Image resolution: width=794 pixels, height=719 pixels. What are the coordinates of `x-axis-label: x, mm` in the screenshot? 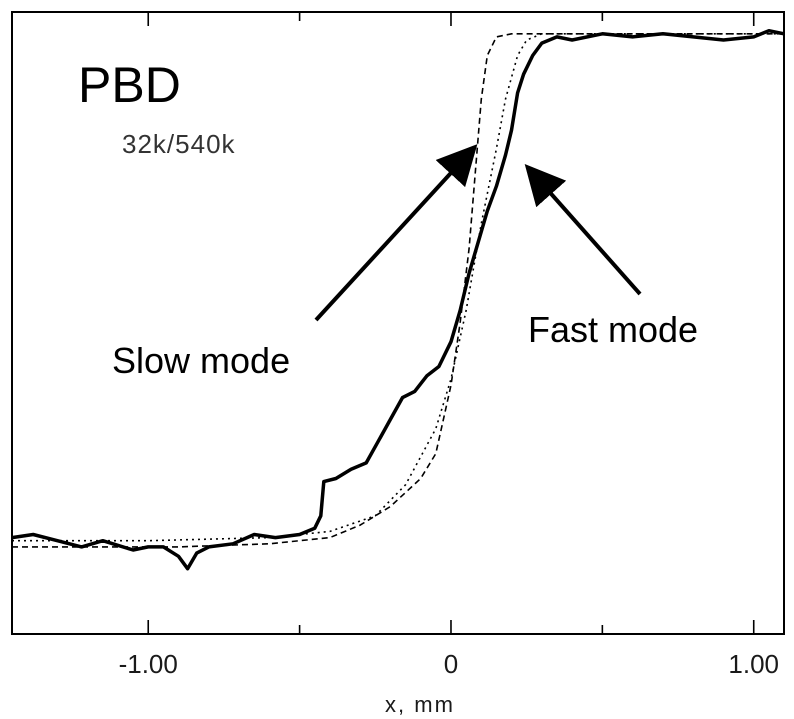 It's located at (420, 704).